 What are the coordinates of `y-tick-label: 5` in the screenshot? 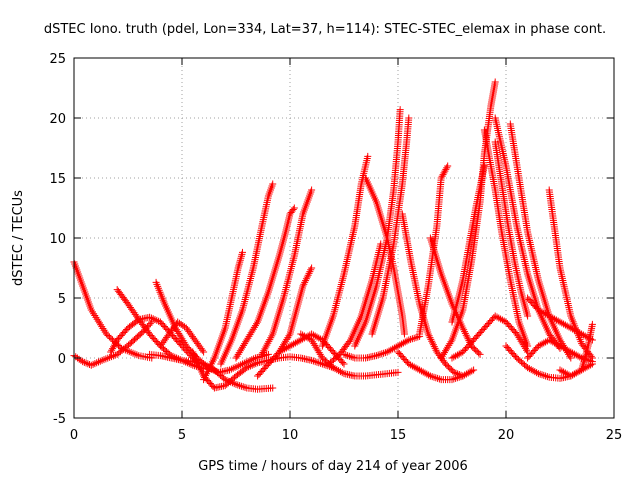 It's located at (62, 299).